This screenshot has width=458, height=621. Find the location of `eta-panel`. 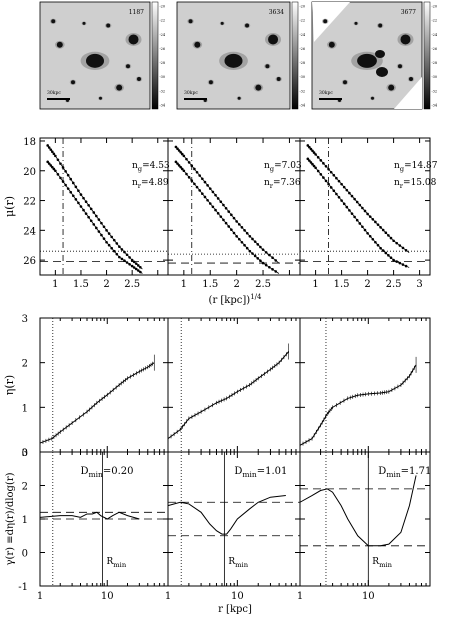

eta-panel is located at coordinates (365, 385).